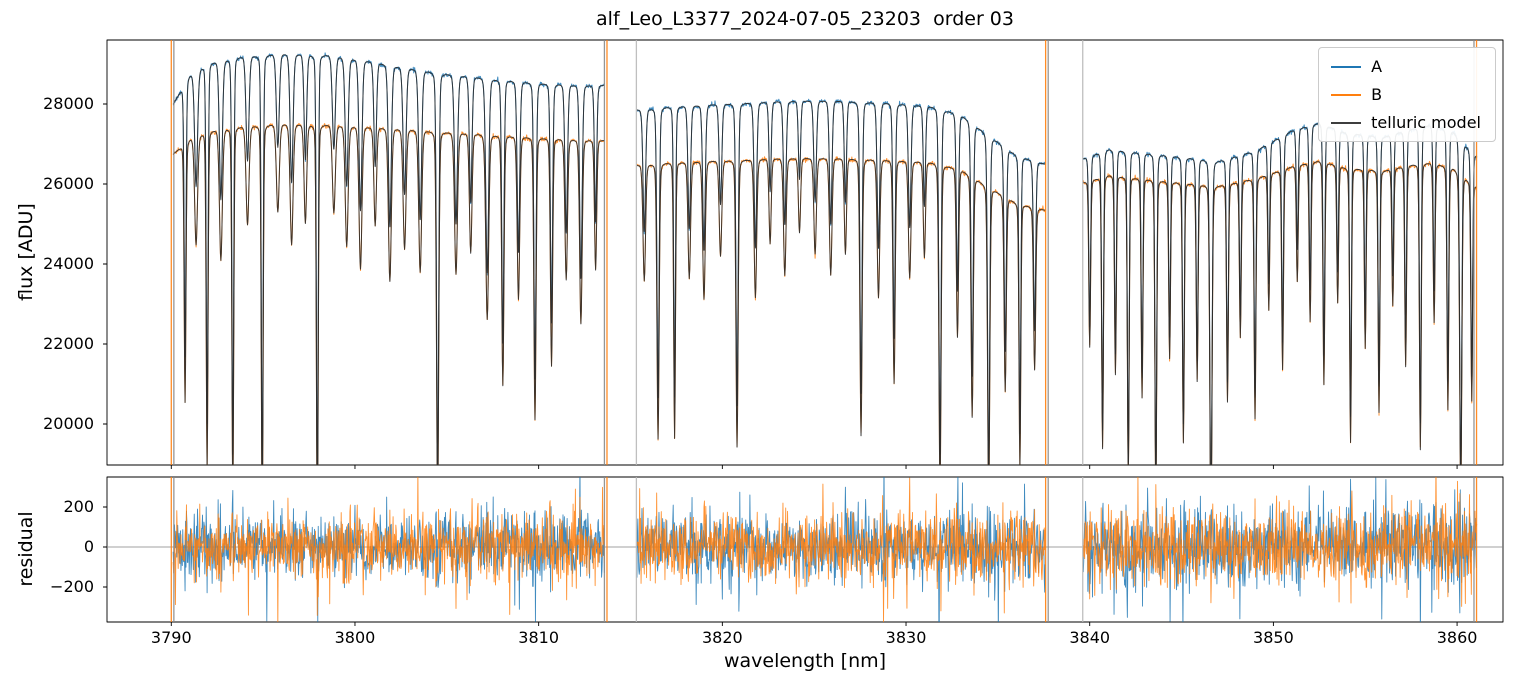  Describe the element at coordinates (1426, 122) in the screenshot. I see `legend-label: telluric model` at that location.